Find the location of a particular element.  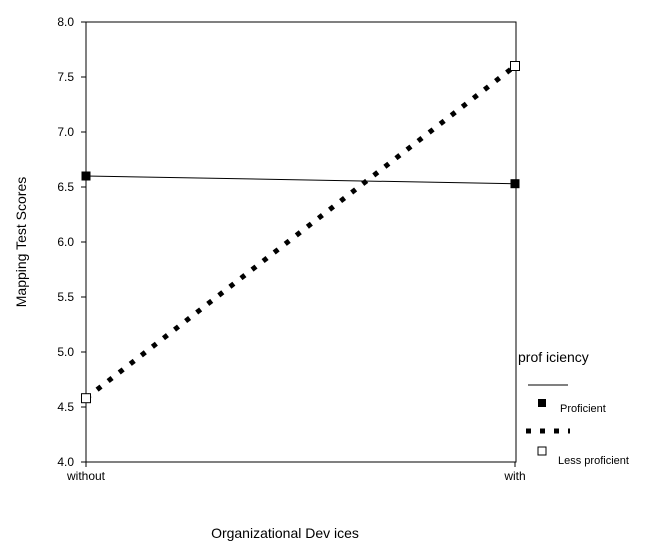

legend-label-proficient: Proficient is located at coordinates (583, 409).